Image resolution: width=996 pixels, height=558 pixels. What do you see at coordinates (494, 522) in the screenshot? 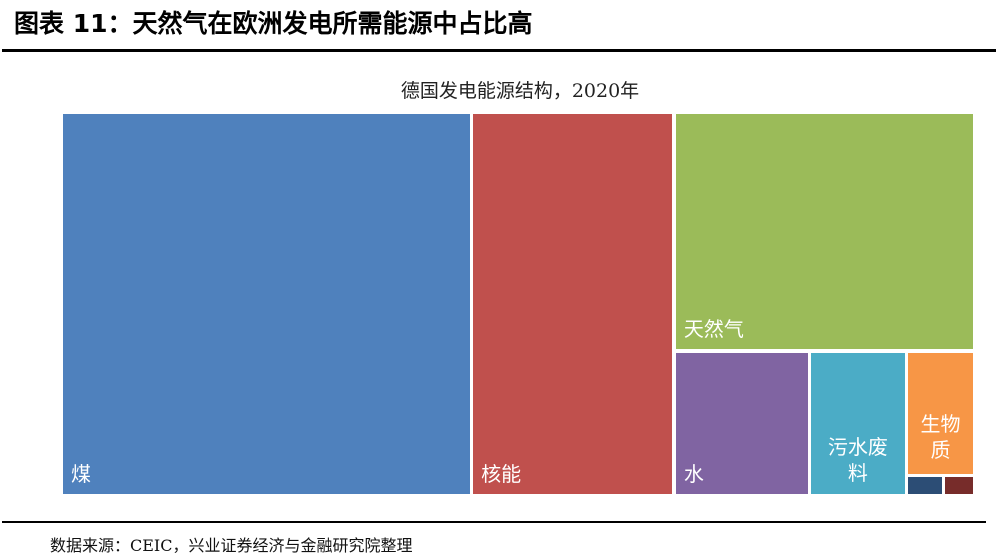
I see `bottom-divider` at bounding box center [494, 522].